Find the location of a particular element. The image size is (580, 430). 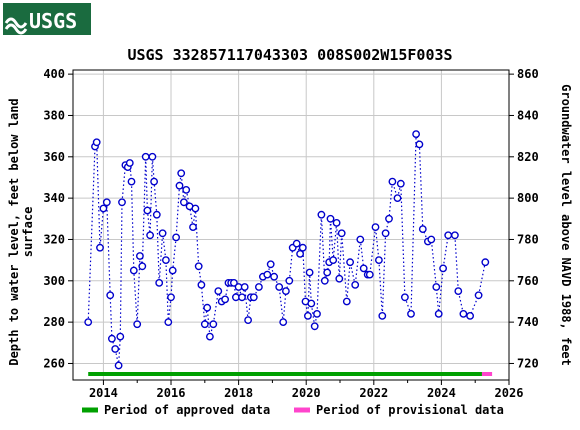

y-axis-right-label: Groundwater level above NAVD 1988, feet is located at coordinates (566, 225).